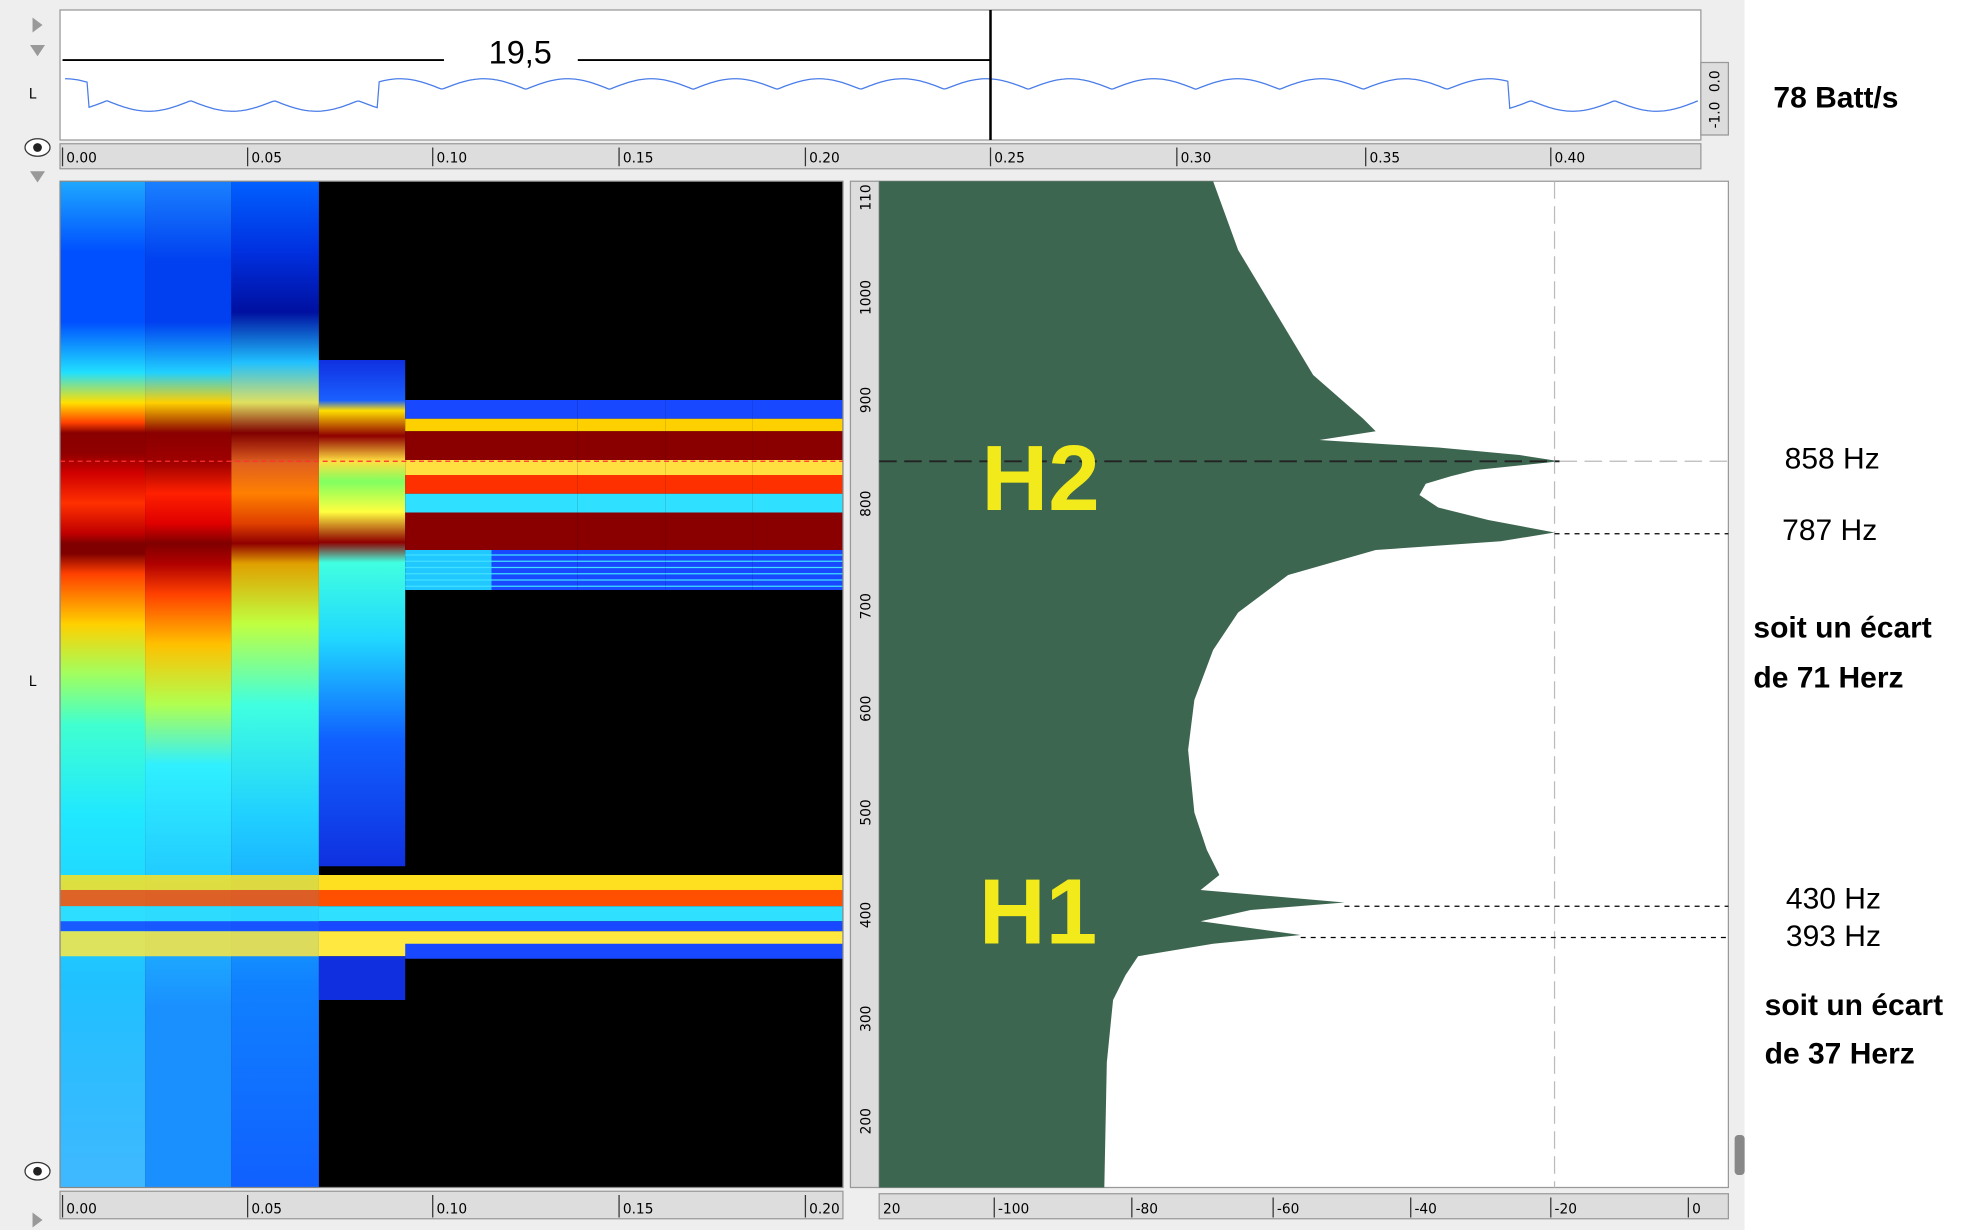 The height and width of the screenshot is (1230, 1961). Describe the element at coordinates (1425, 1210) in the screenshot. I see `db-tick-label: -40` at that location.